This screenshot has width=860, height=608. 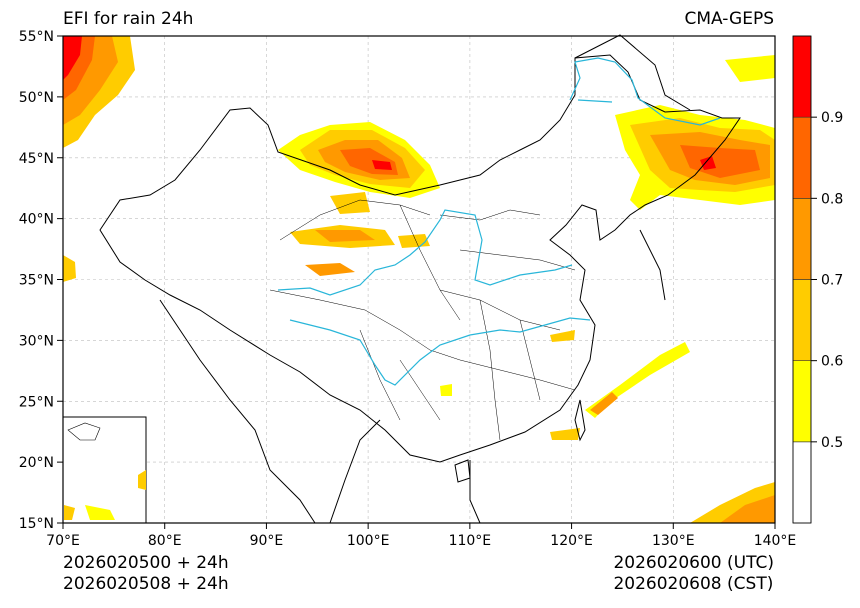 What do you see at coordinates (146, 584) in the screenshot?
I see `init-cst: 2026020508 + 24h` at bounding box center [146, 584].